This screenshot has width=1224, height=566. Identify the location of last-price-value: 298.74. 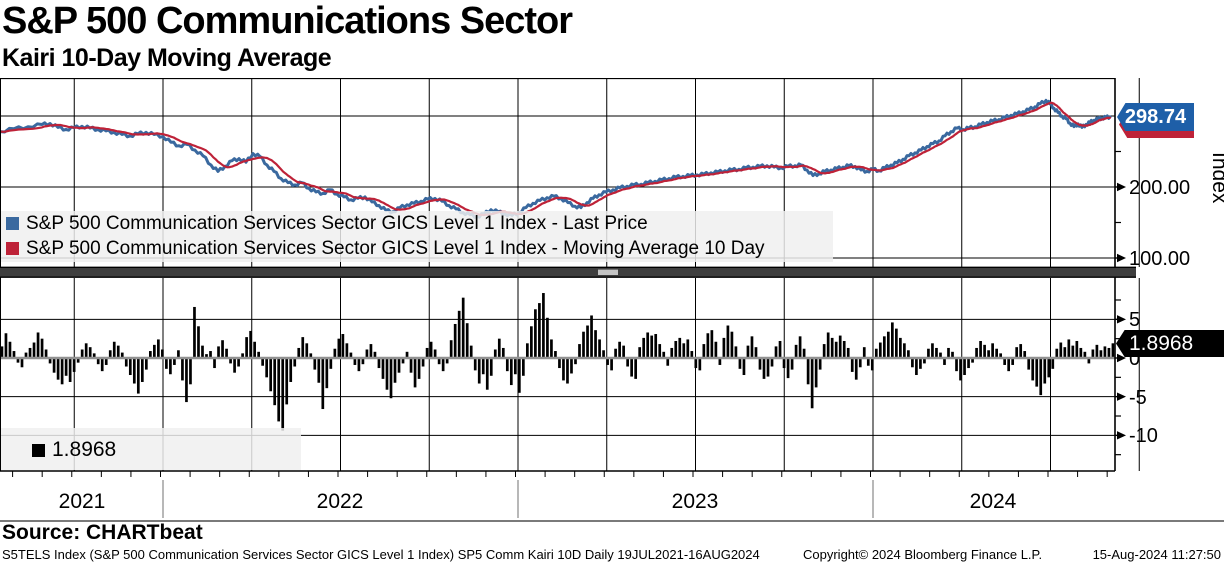
(1155, 116).